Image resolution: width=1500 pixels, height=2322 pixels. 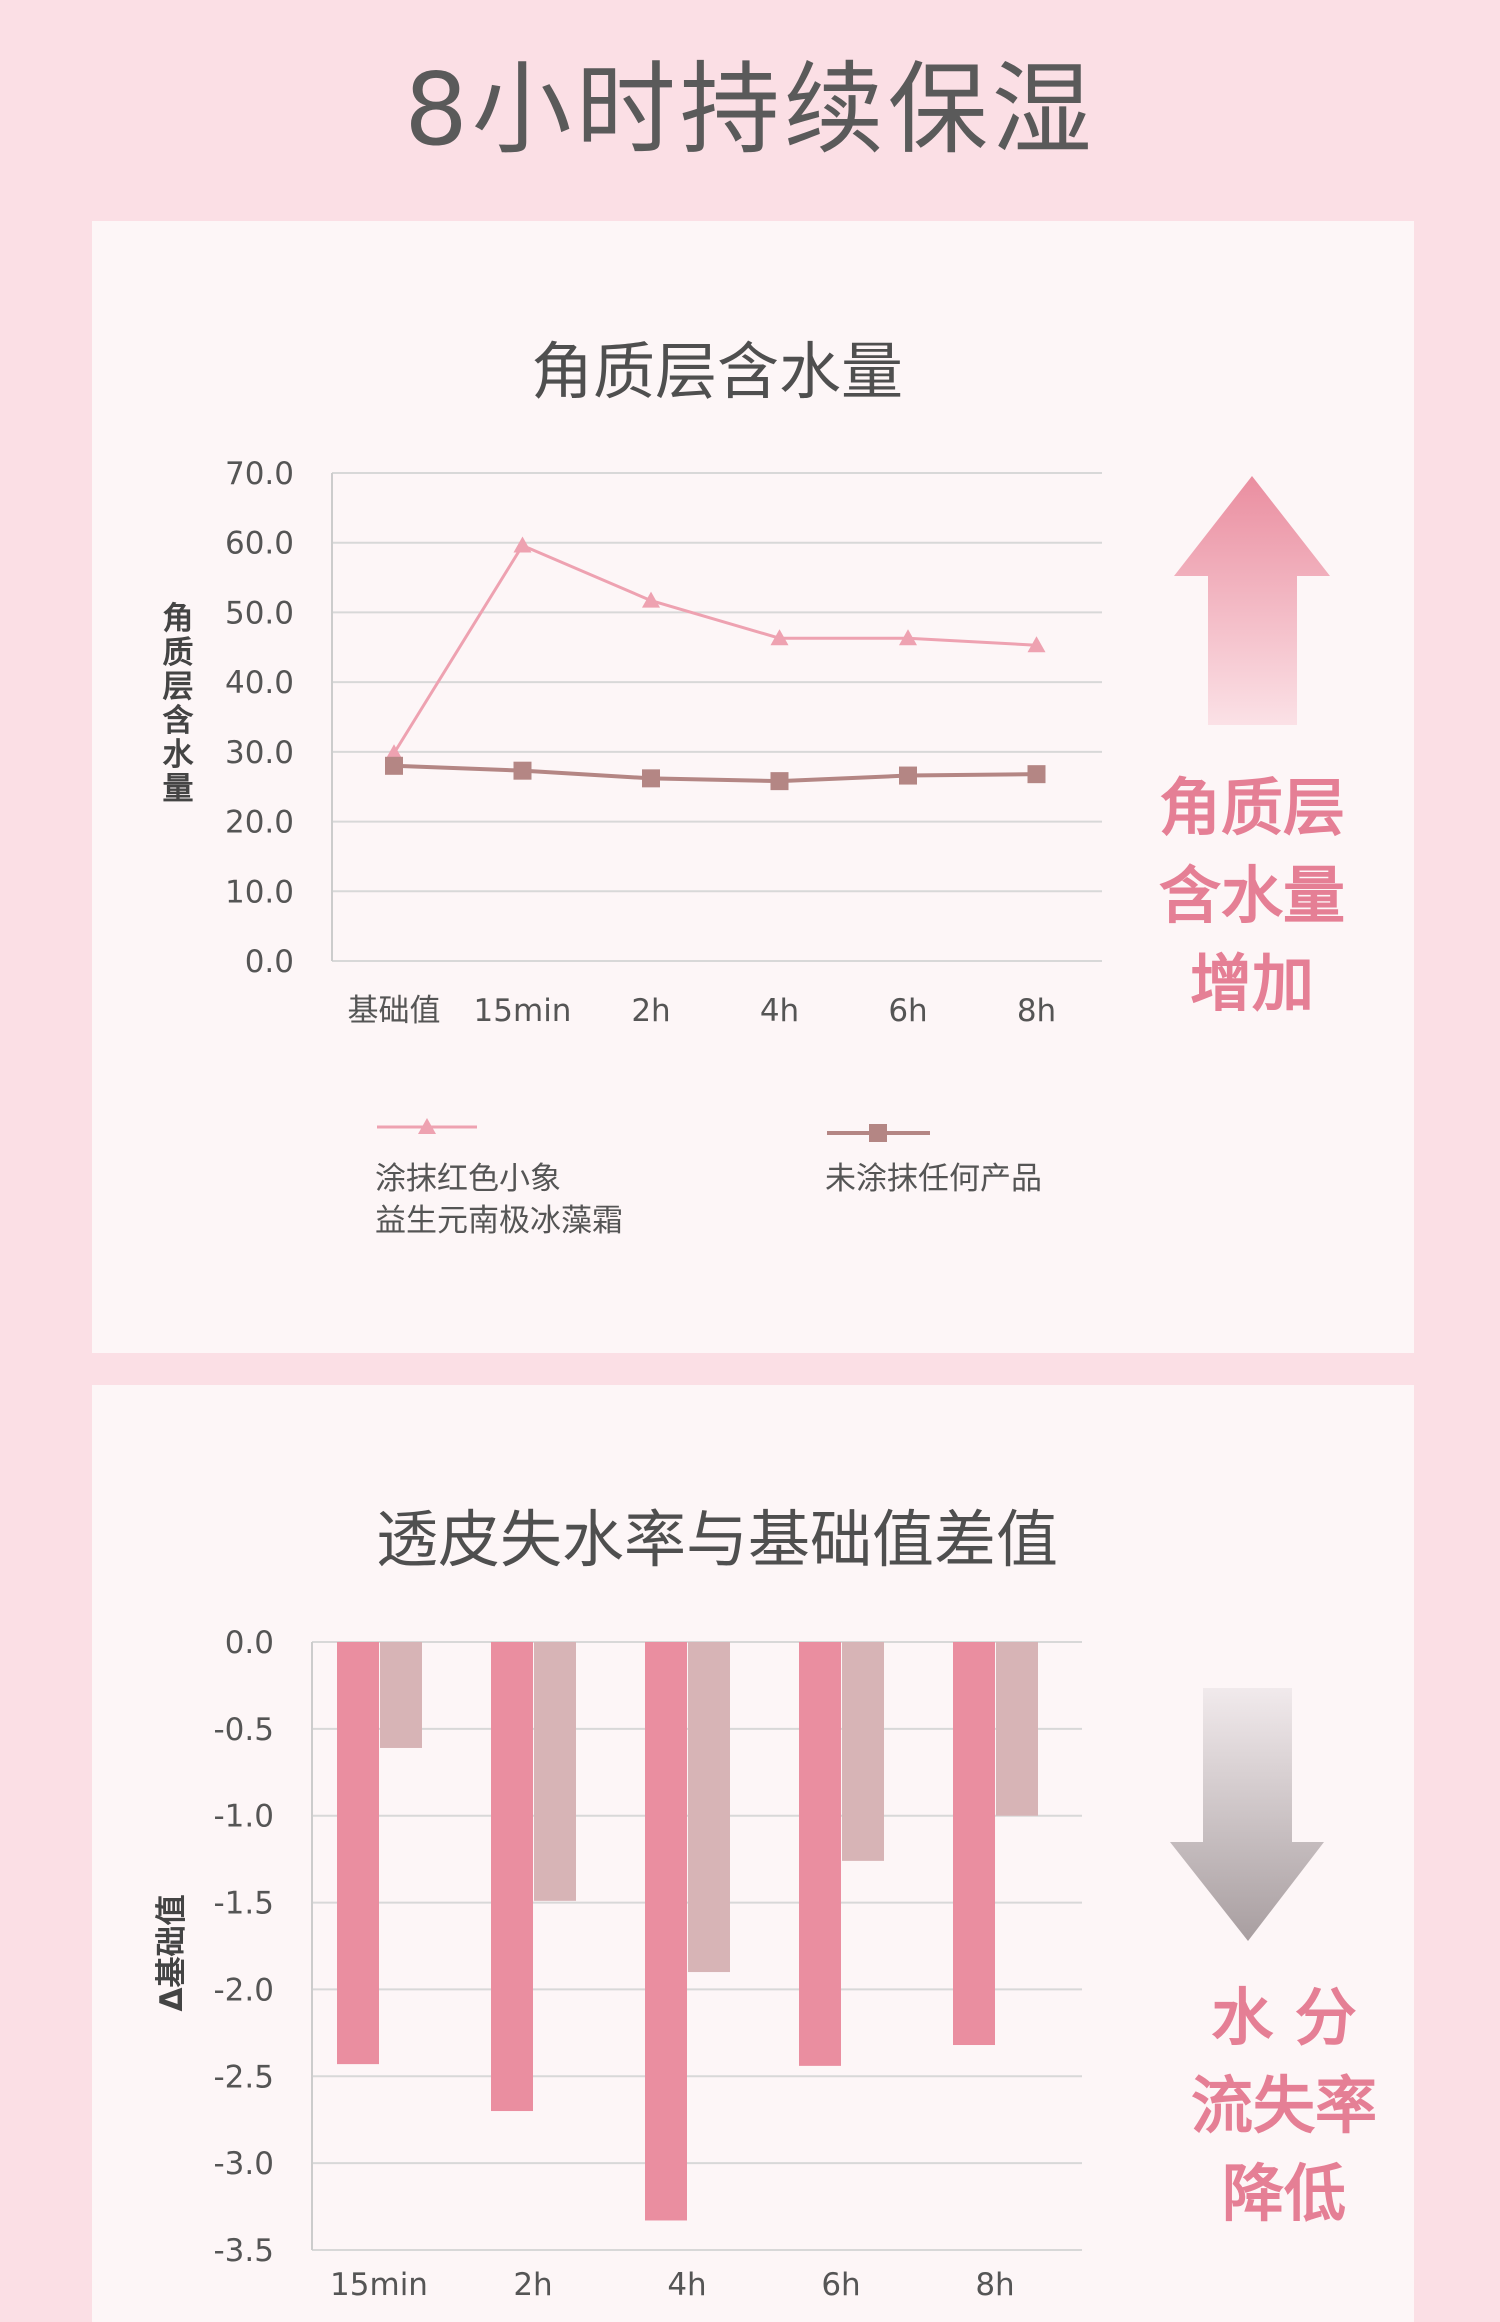 I want to click on up-arrow, so click(x=1252, y=600).